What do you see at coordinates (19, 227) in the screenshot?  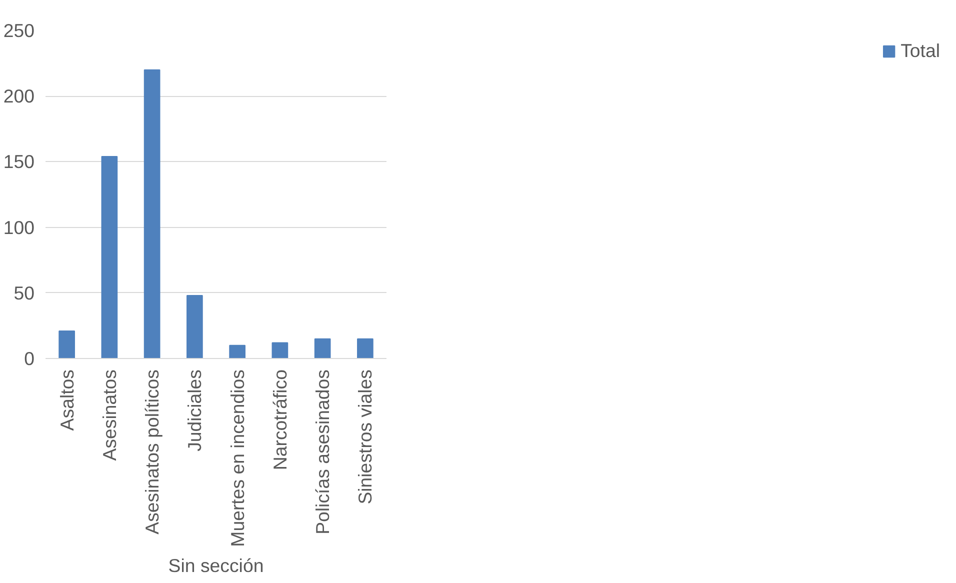 I see `y-tick-label: 100` at bounding box center [19, 227].